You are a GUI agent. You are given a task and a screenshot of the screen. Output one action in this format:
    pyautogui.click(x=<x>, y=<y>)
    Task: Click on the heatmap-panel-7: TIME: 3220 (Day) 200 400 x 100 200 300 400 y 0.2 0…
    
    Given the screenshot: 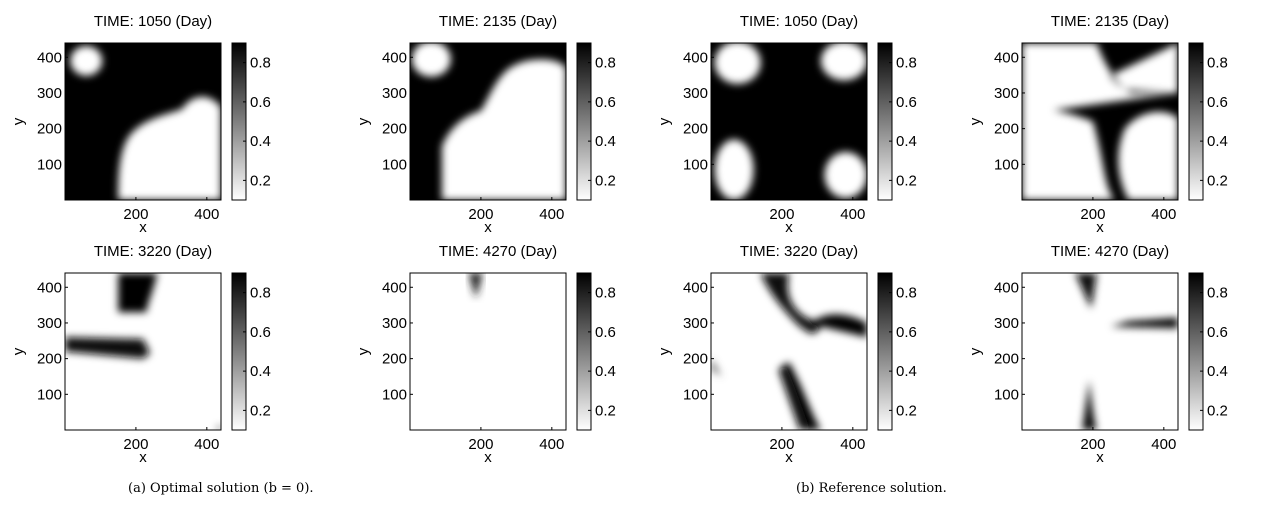 What is the action you would take?
    pyautogui.click(x=810, y=355)
    